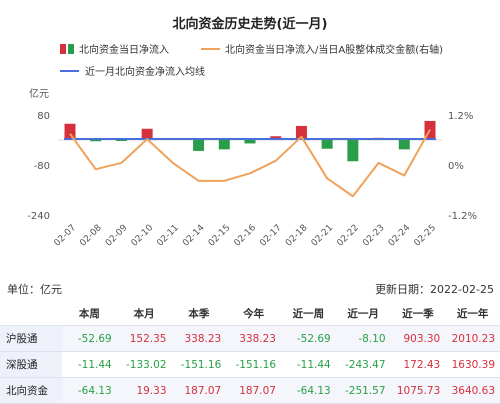 Image resolution: width=500 pixels, height=404 pixels. Describe the element at coordinates (199, 313) in the screenshot. I see `table-header: 本季` at that location.